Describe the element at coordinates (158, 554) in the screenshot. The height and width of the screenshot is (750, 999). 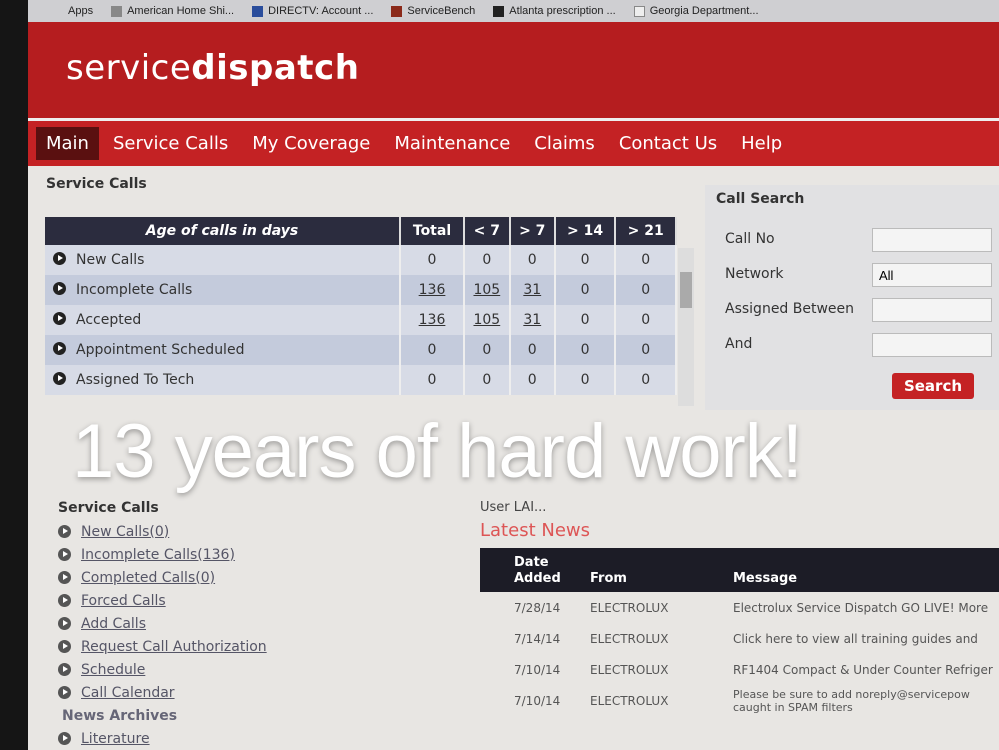
I see `link-incomplete-calls: Incomplete Calls(136)` at that location.